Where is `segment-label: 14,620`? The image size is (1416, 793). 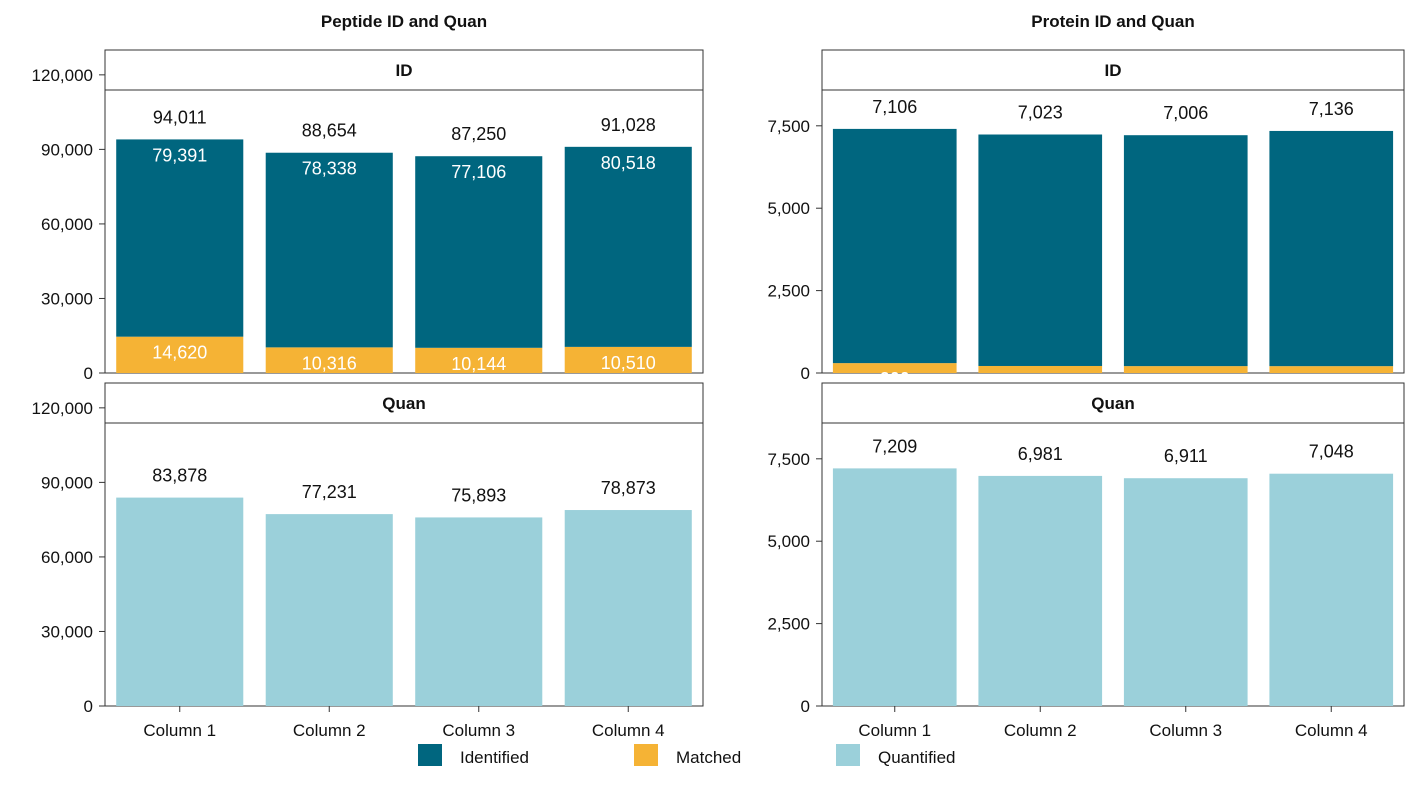
segment-label: 14,620 is located at coordinates (179, 353).